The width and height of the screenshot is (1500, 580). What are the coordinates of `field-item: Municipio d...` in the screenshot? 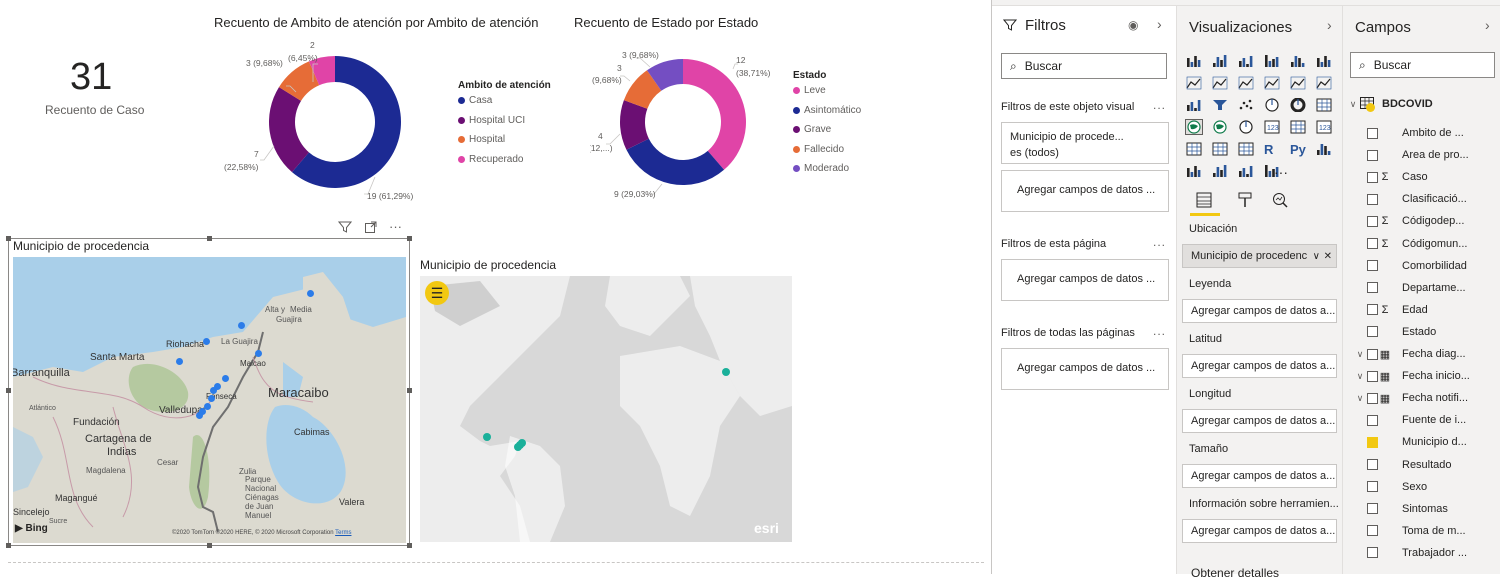 It's located at (1425, 442).